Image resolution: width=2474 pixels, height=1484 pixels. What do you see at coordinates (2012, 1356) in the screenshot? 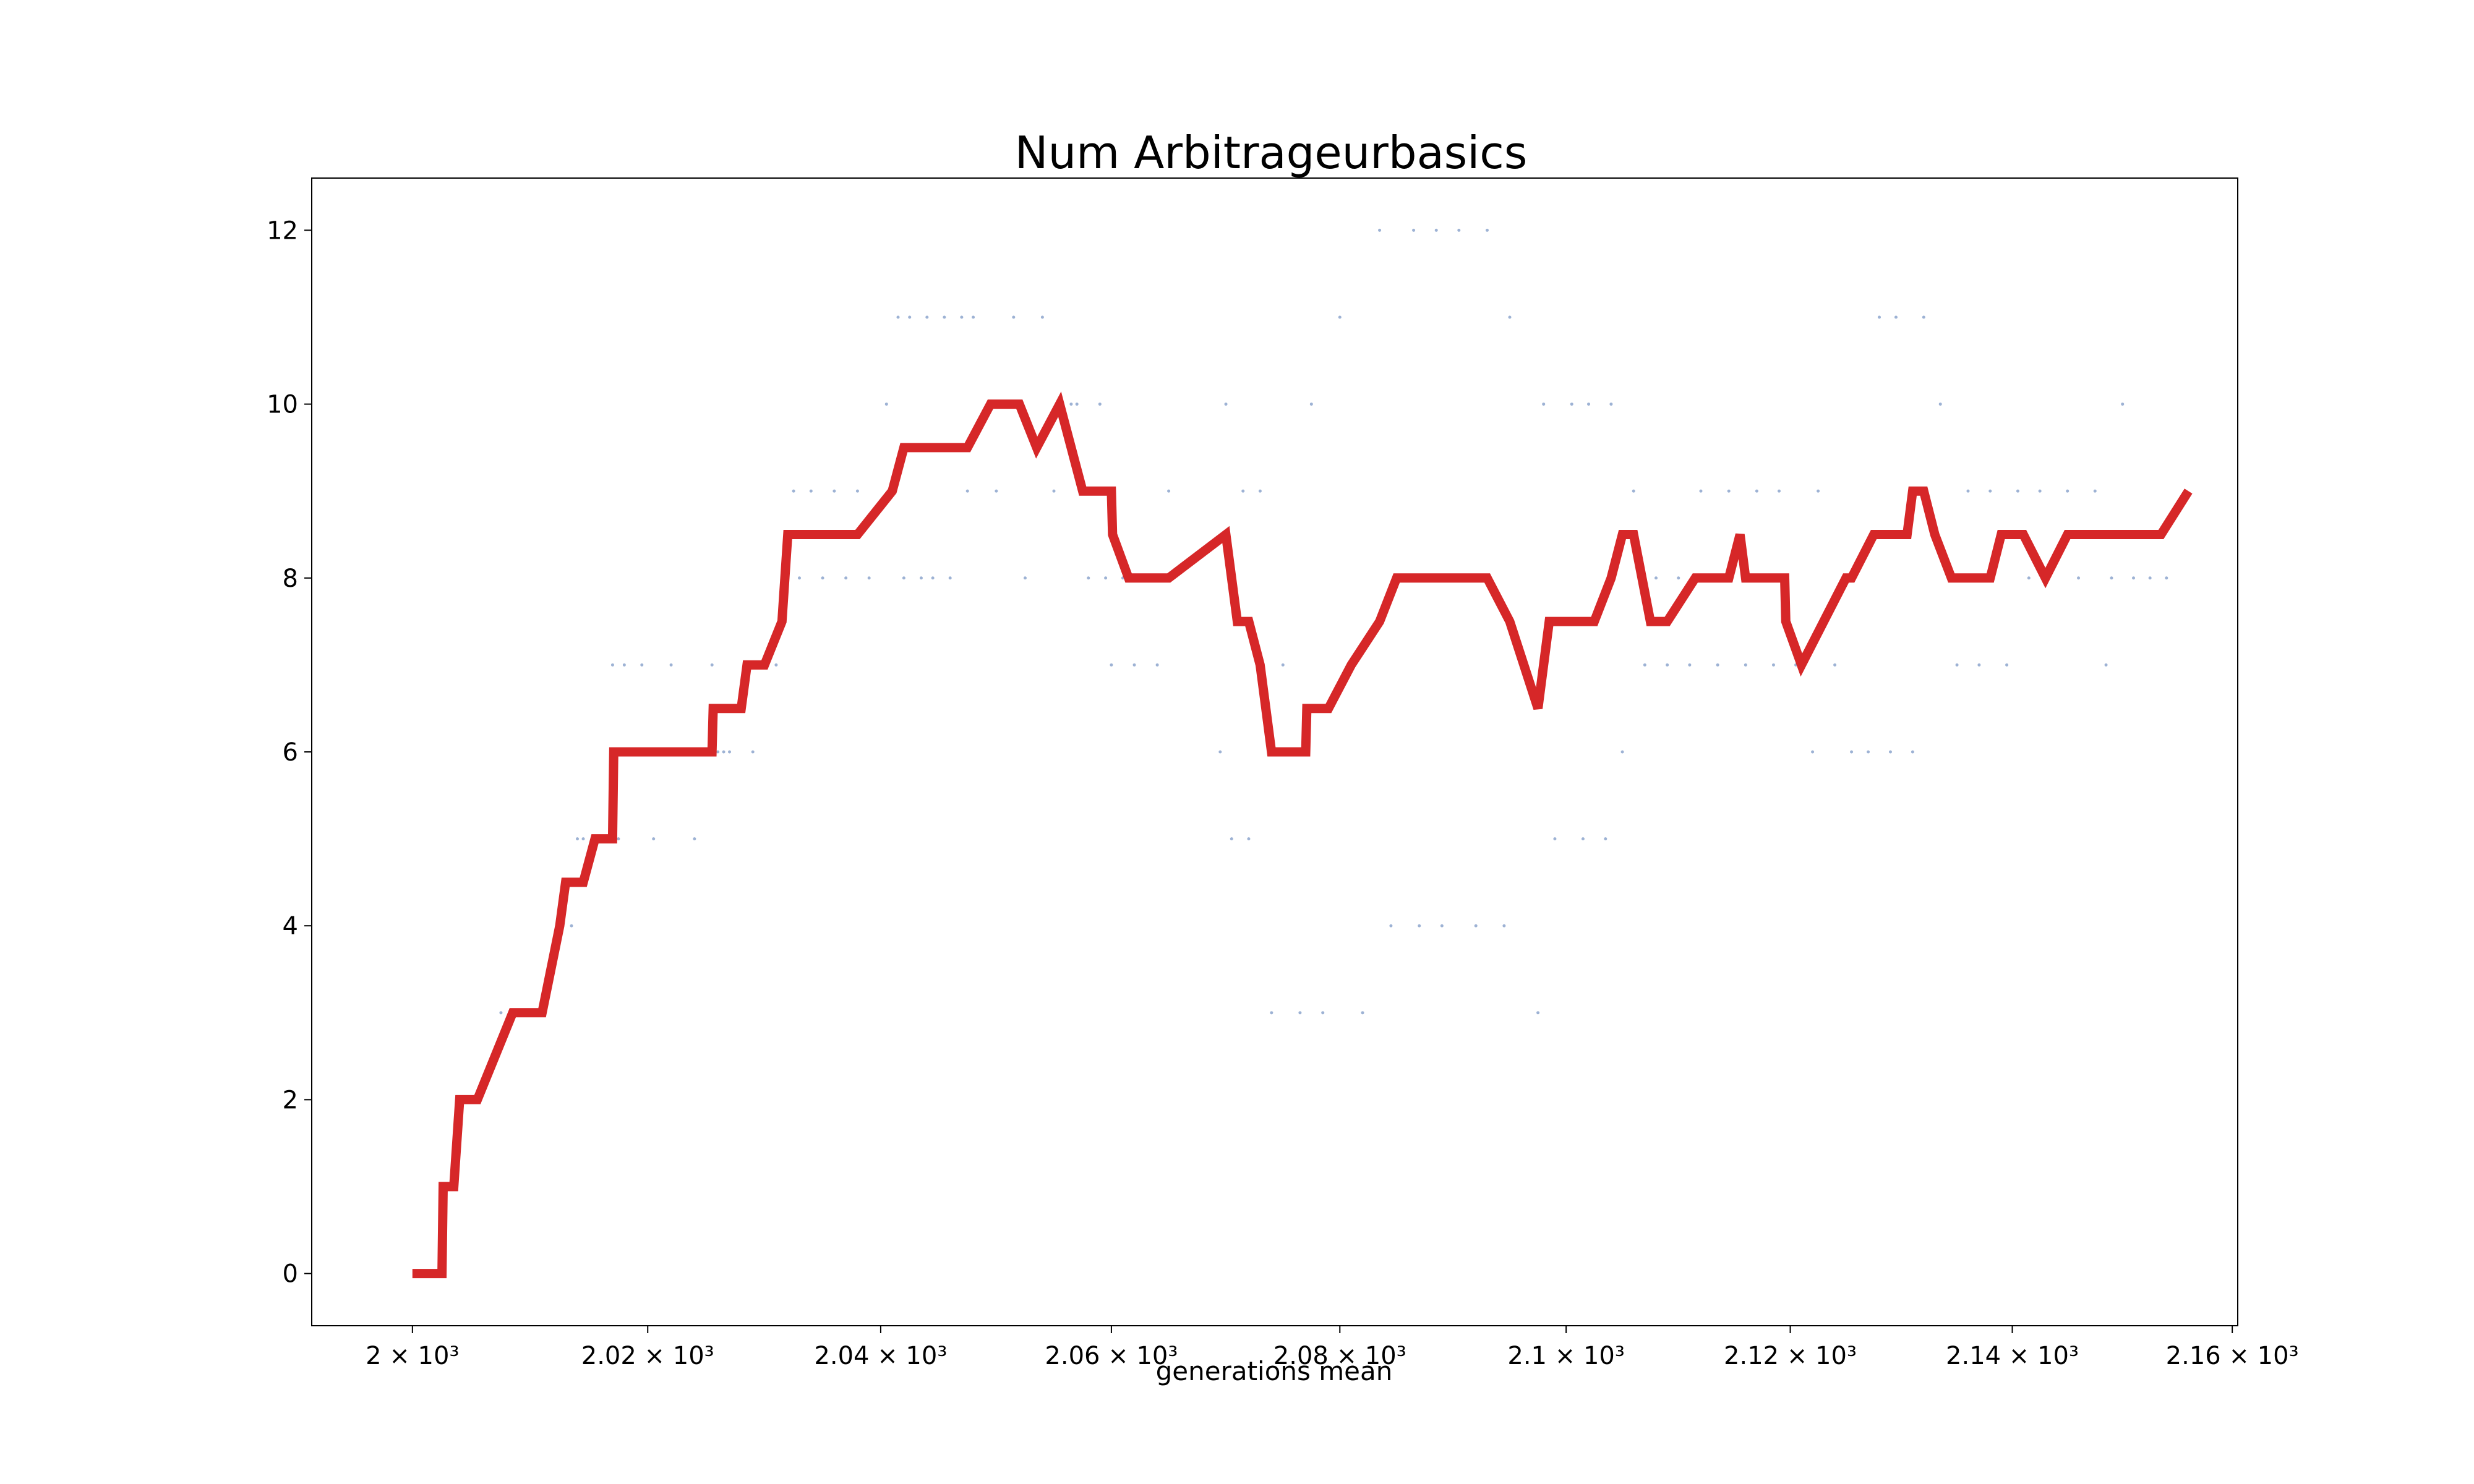
I see `x-tick-label: 2.14 × 10³` at bounding box center [2012, 1356].